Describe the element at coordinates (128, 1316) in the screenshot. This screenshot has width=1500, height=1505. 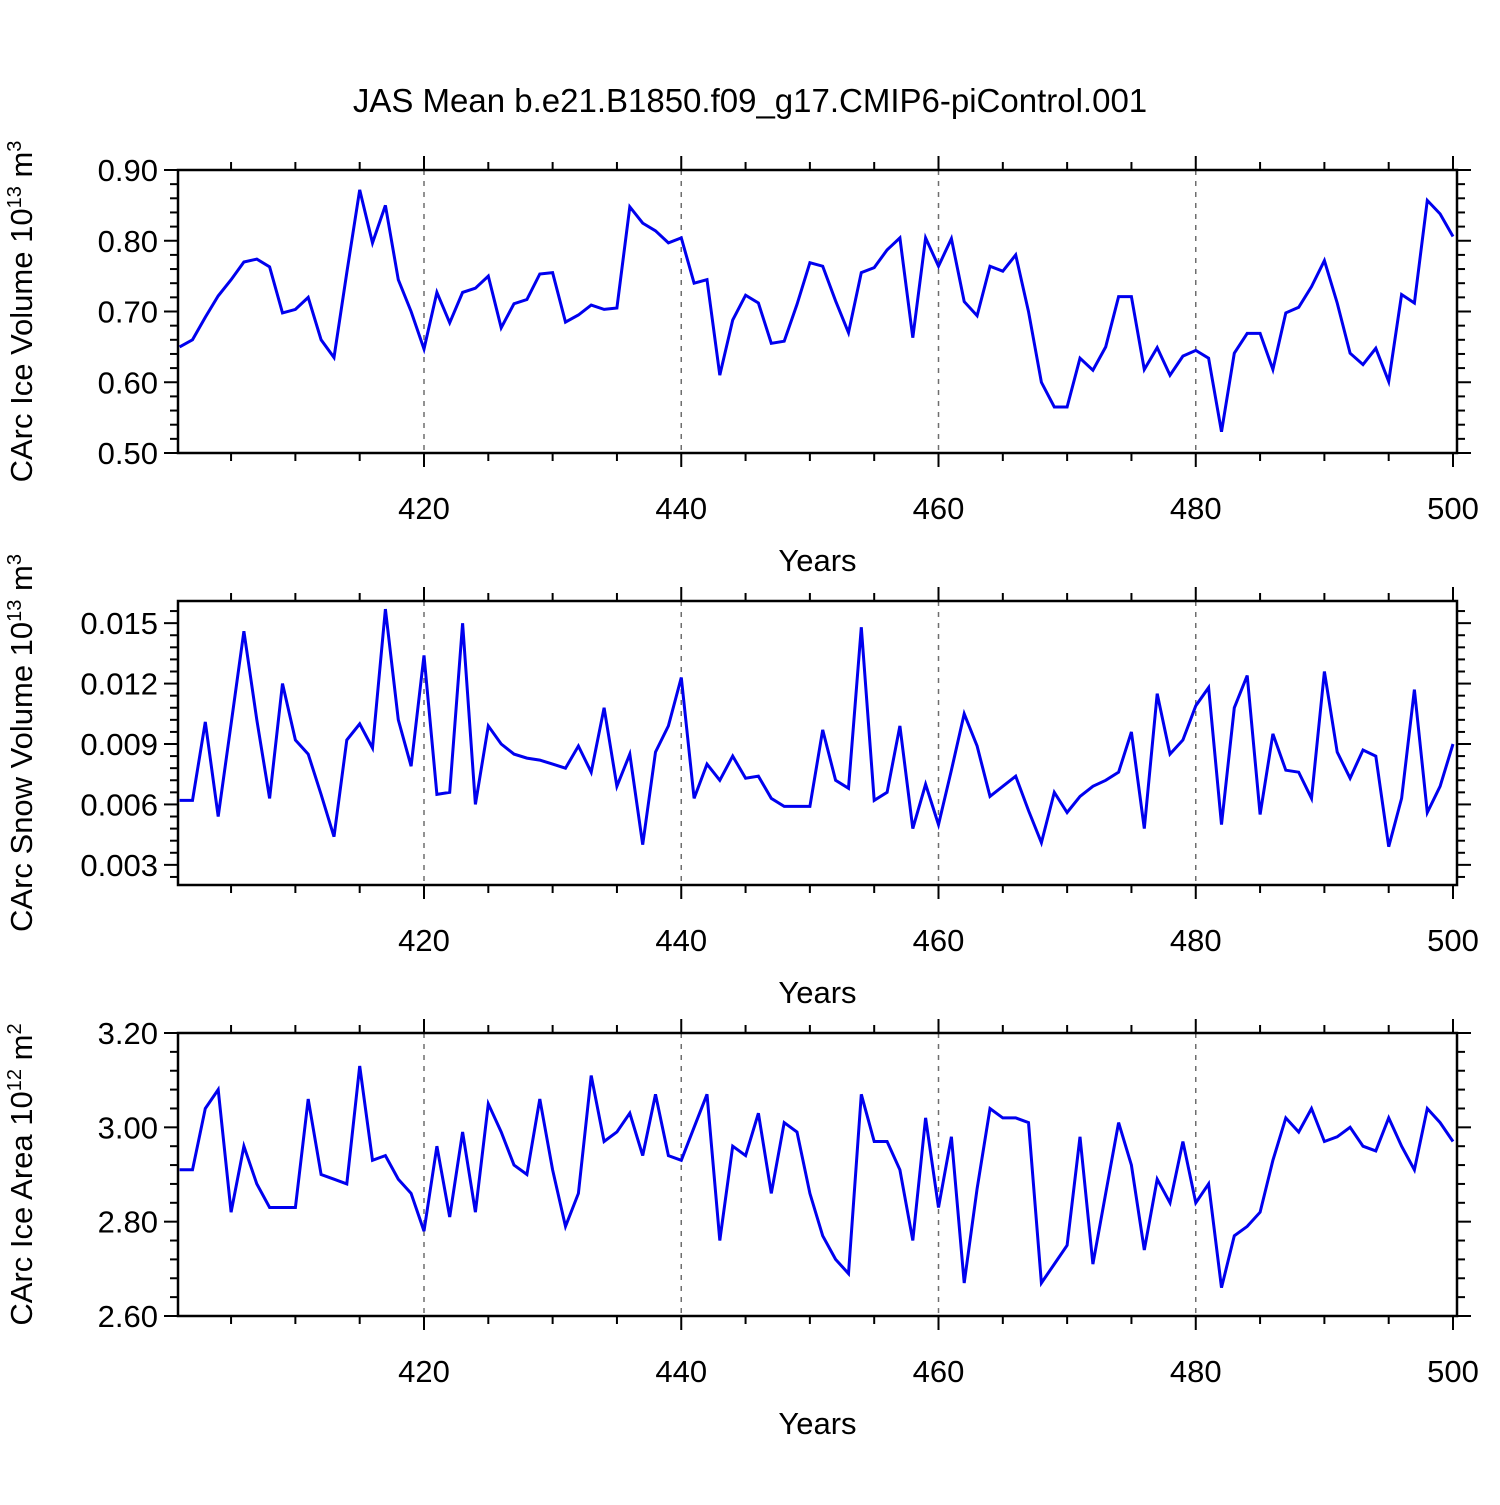
I see `y-tick-label: 2.60` at that location.